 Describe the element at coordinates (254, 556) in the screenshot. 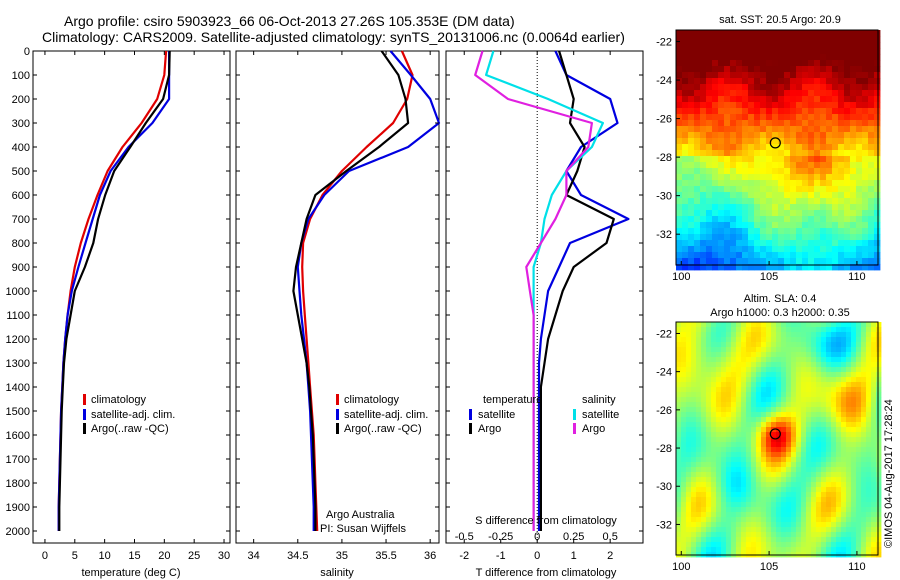

I see `x-tick-label: 34` at that location.